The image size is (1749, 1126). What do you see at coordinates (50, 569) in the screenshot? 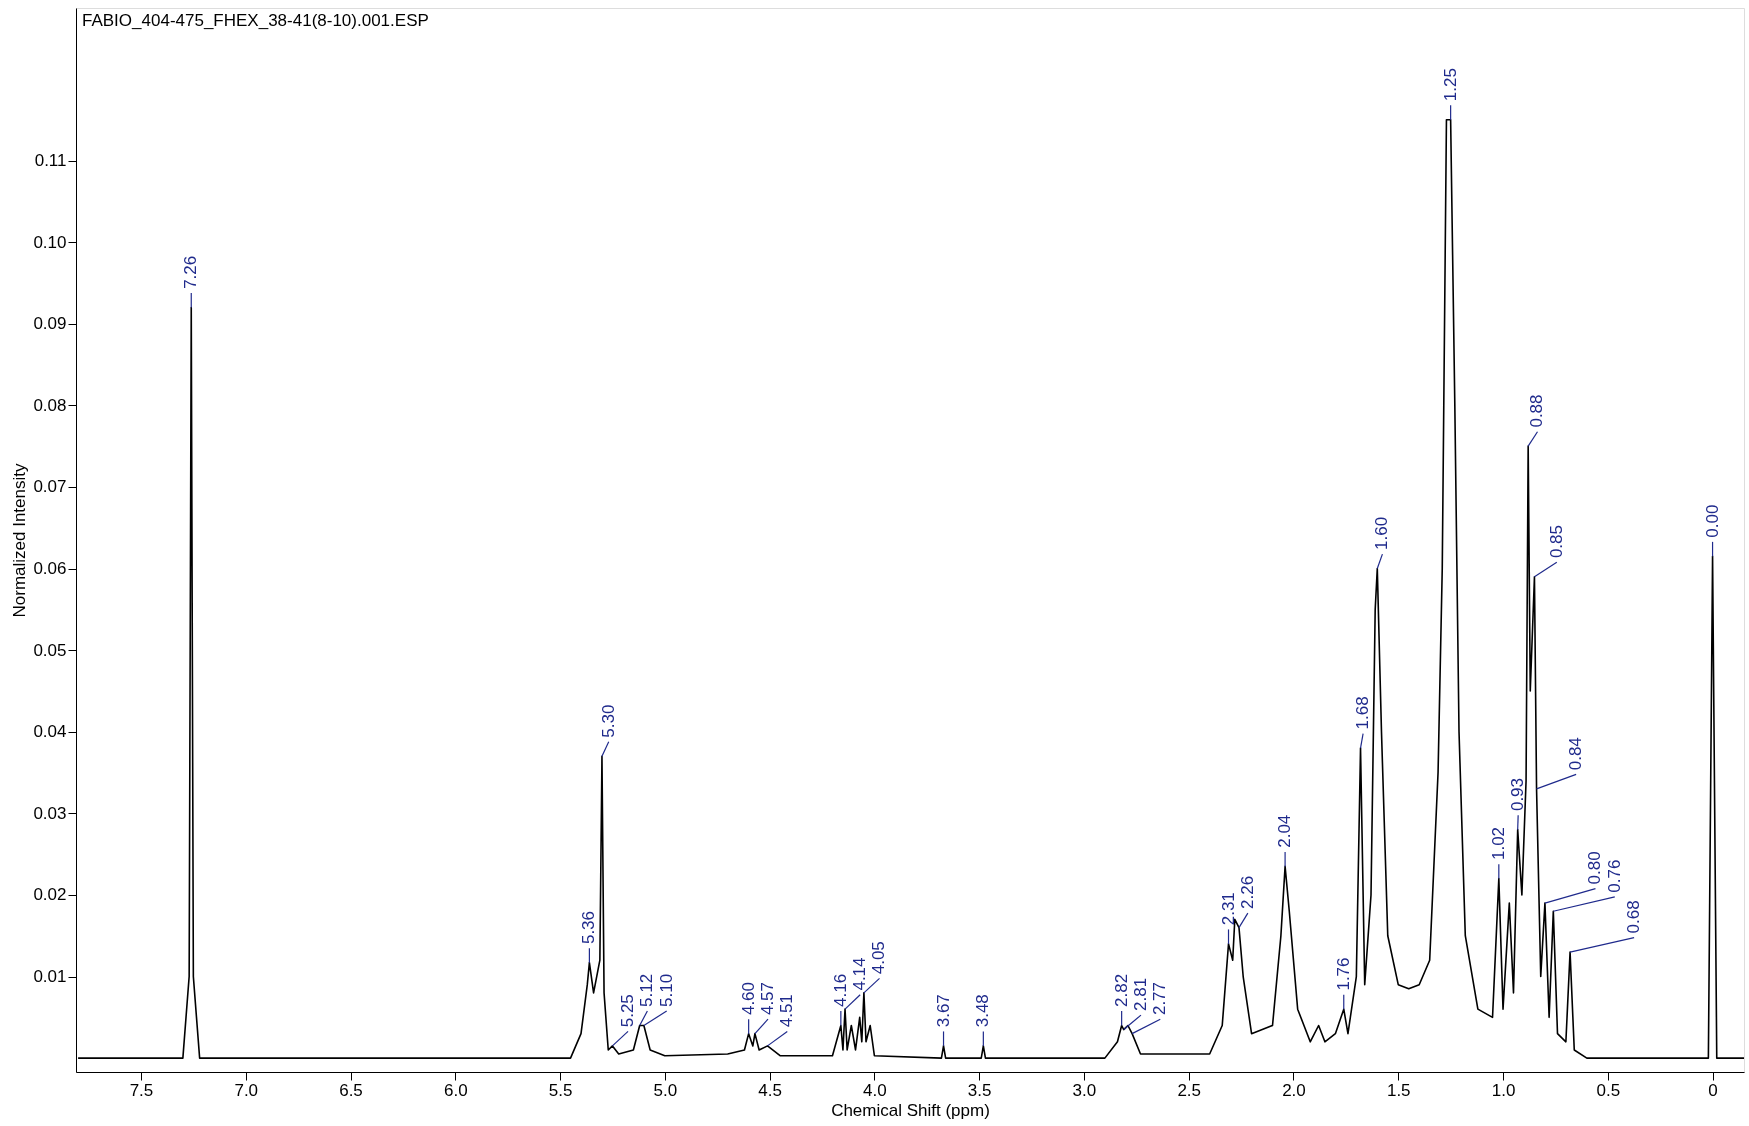
I see `y-tick-label: 0.06` at bounding box center [50, 569].